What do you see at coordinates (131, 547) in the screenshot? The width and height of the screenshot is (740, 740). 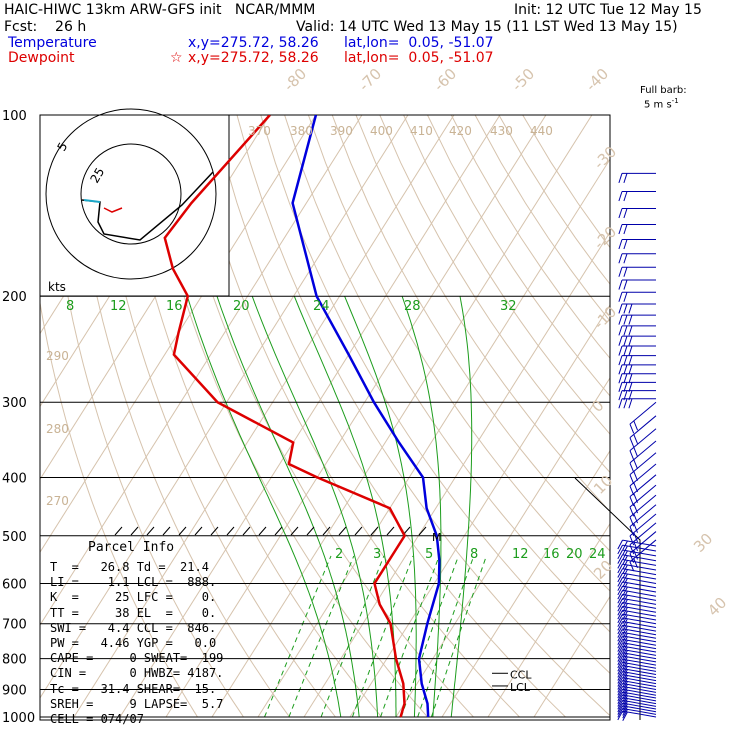 I see `parcel-info-title: Parcel Info` at bounding box center [131, 547].